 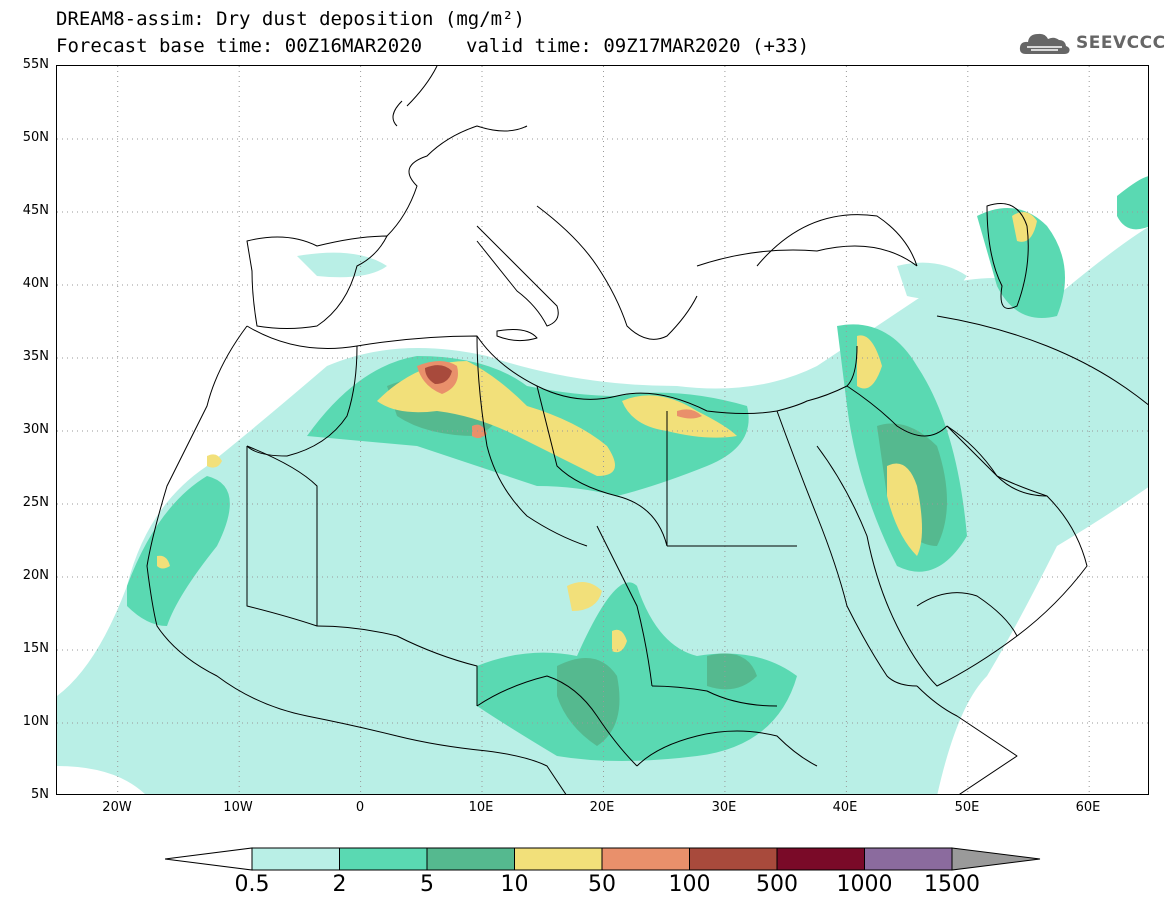 I want to click on colorbar-under-arrow, so click(x=209, y=859).